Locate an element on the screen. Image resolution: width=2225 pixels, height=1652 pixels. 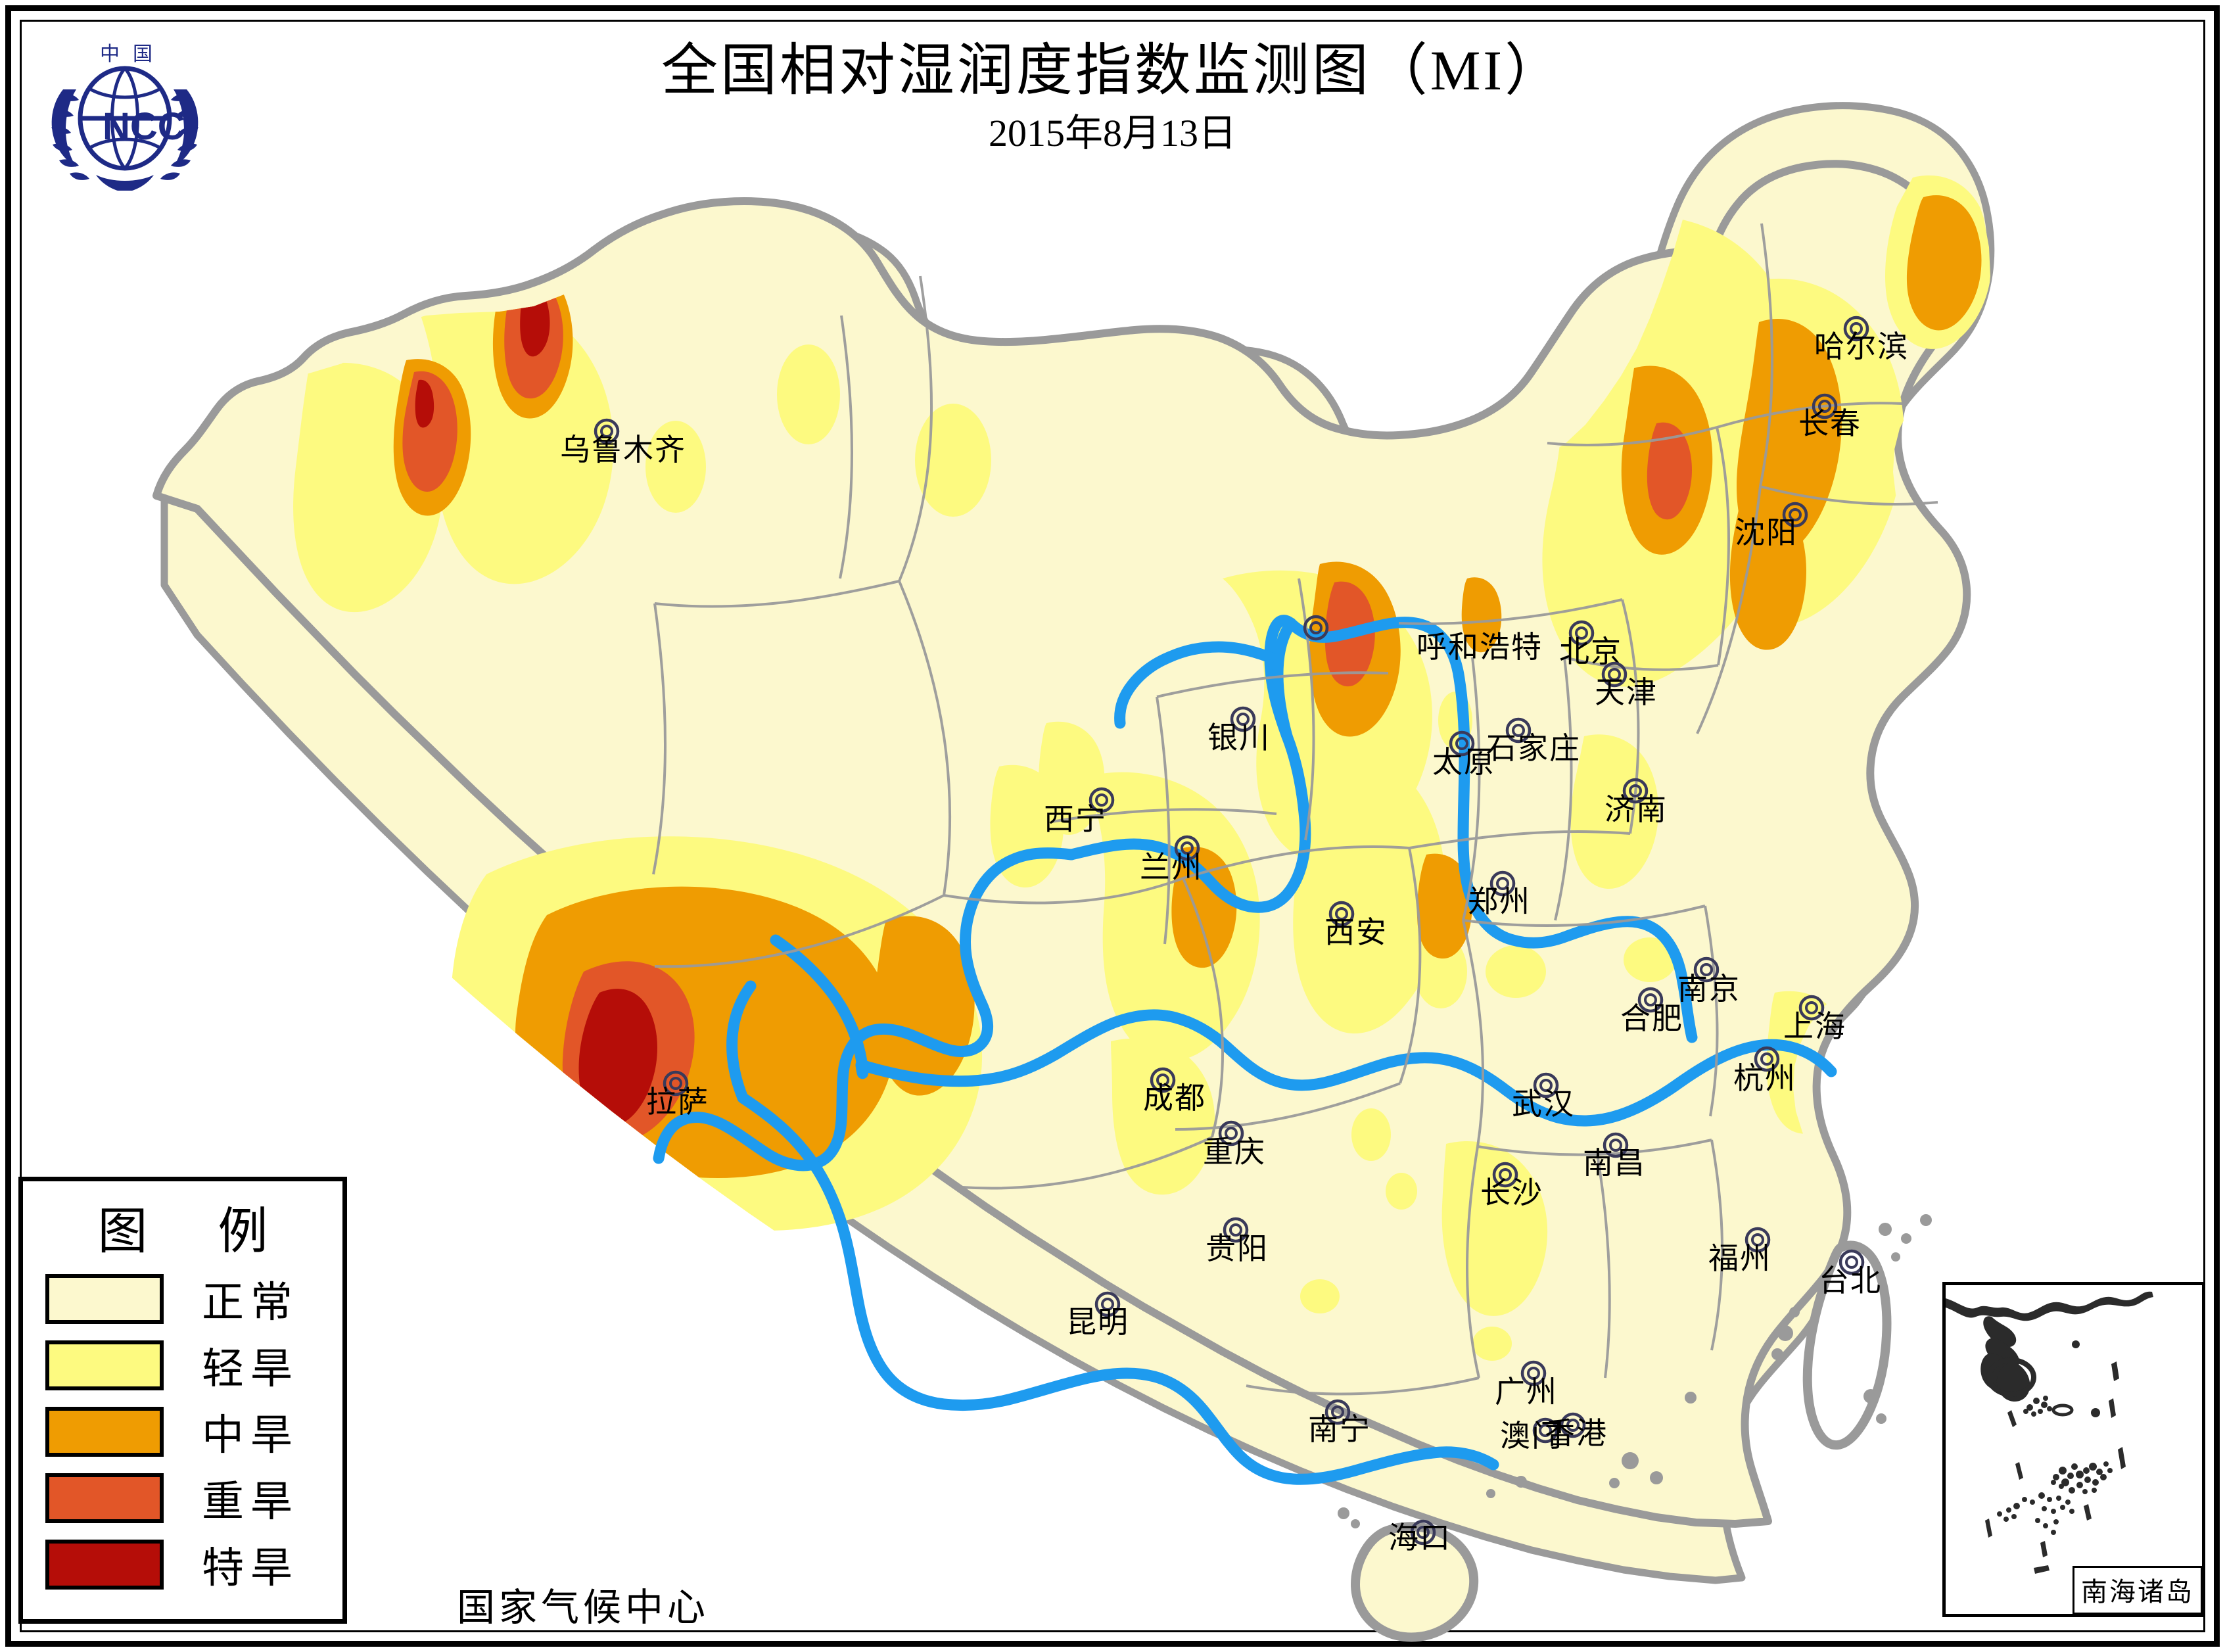
legend-row-light: 轻旱 is located at coordinates (193, 1365).